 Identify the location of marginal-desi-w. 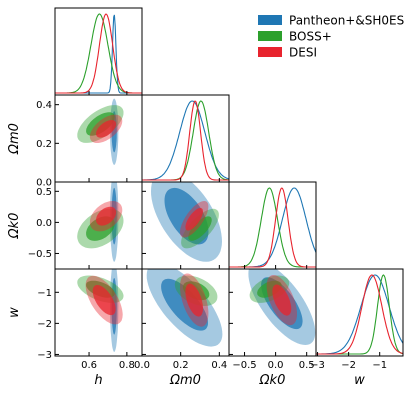
(359, 314).